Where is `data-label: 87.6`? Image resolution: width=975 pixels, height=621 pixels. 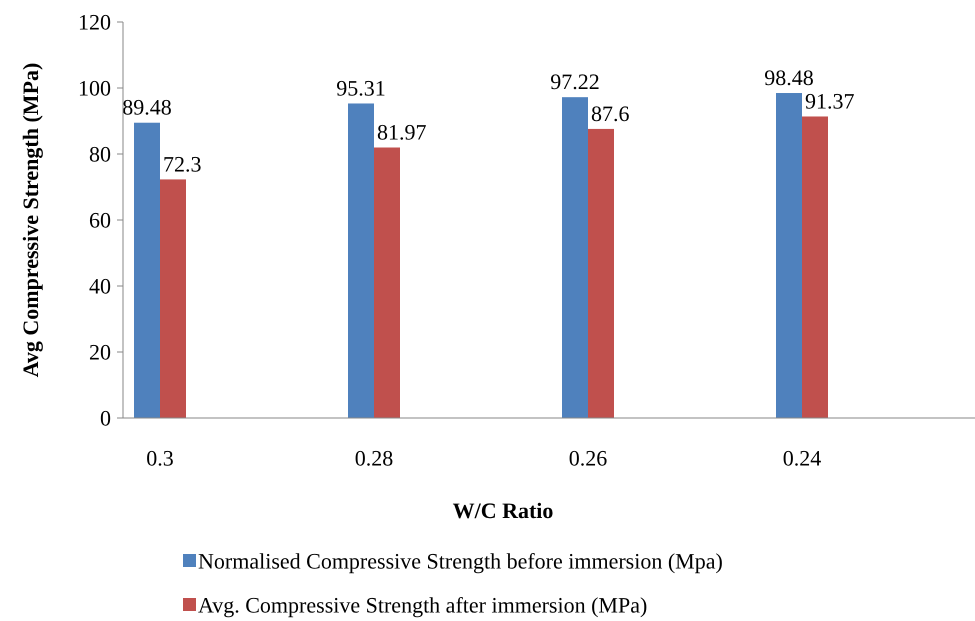
data-label: 87.6 is located at coordinates (610, 113).